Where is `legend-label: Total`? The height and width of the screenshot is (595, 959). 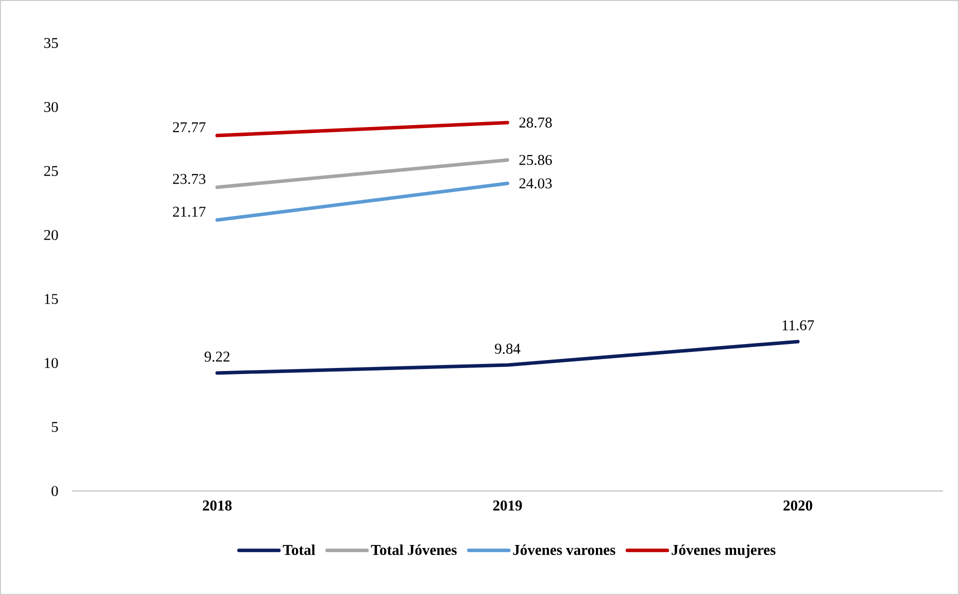 legend-label: Total is located at coordinates (299, 549).